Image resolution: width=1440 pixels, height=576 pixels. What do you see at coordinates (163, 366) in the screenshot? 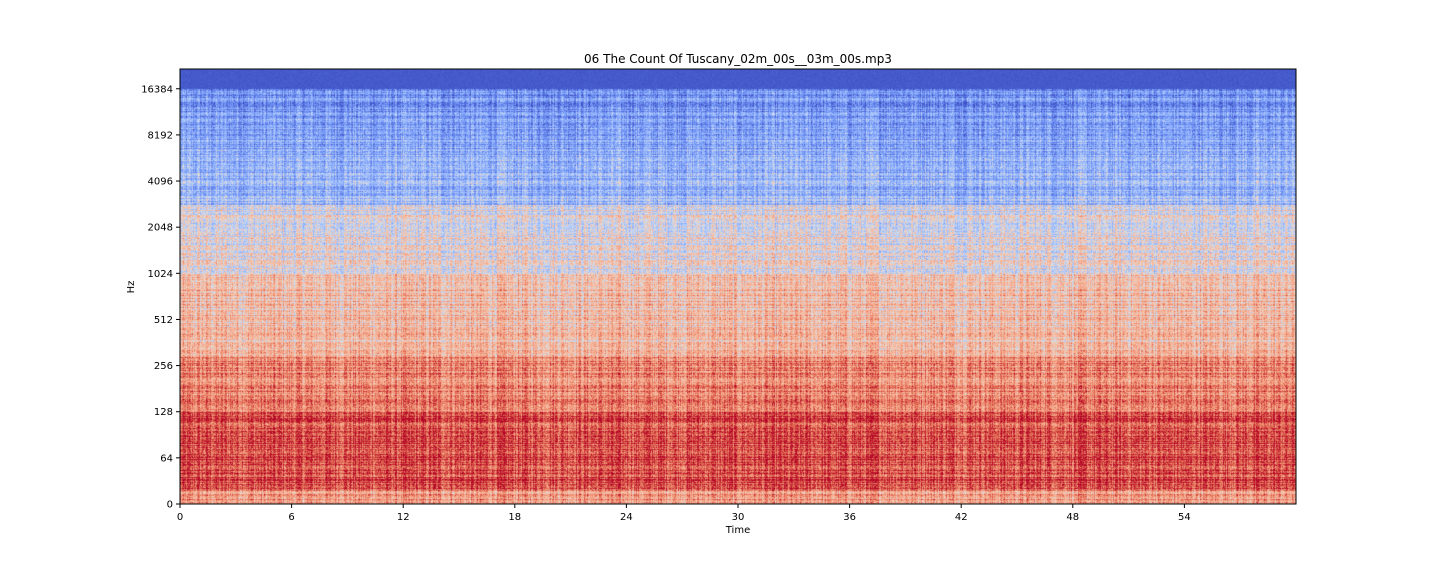
I see `y-tick-label: 256` at bounding box center [163, 366].